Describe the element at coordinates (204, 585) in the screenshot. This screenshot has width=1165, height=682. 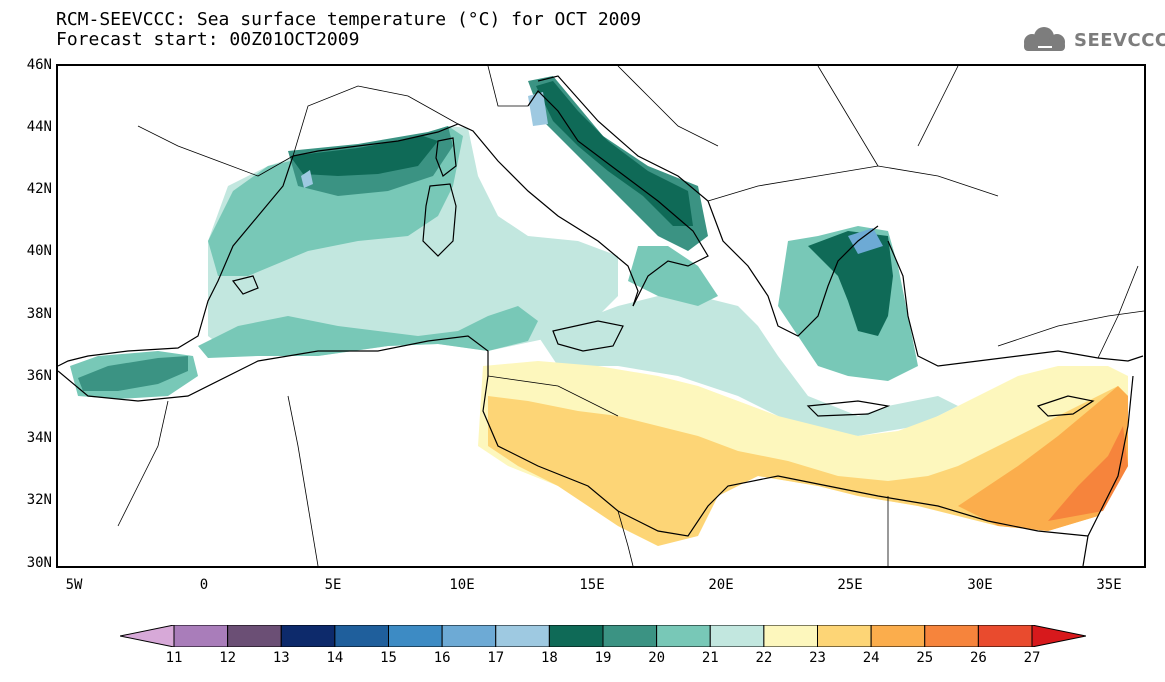
I see `x-tick-0: 0` at that location.